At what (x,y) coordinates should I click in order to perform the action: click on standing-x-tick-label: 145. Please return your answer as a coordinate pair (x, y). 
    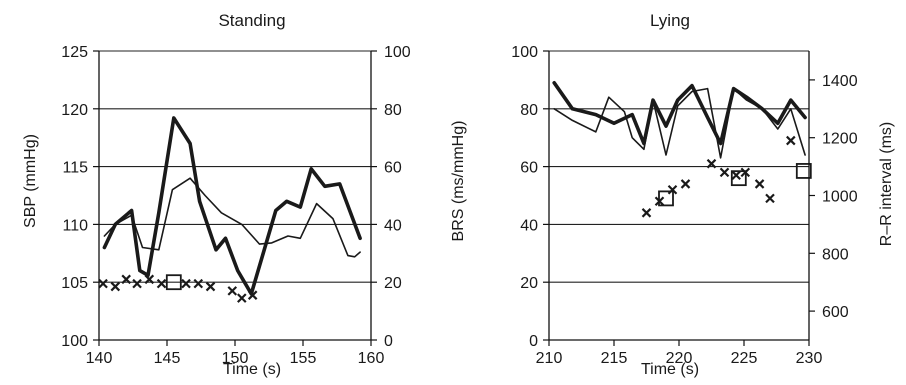
    Looking at the image, I should click on (167, 358).